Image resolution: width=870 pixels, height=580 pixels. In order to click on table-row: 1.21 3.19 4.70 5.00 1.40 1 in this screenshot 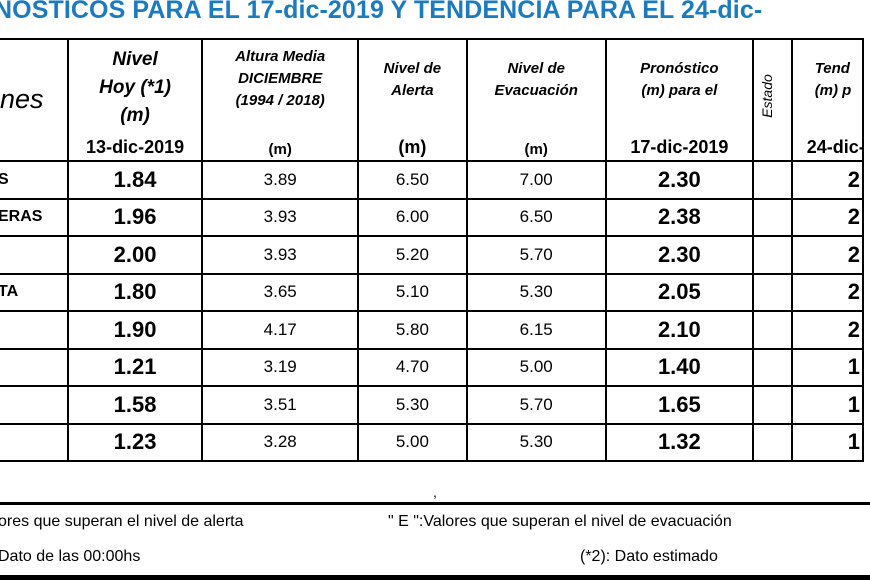, I will do `click(432, 367)`.